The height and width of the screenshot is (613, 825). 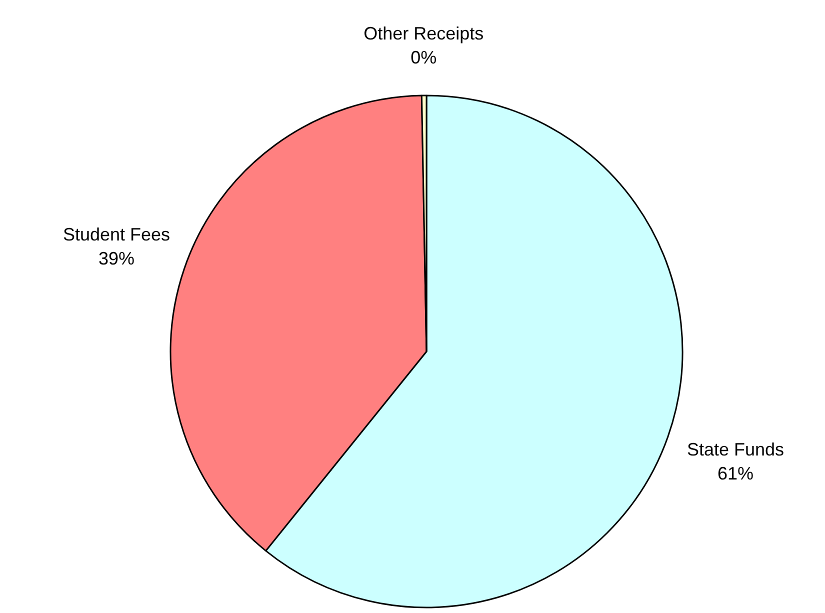 What do you see at coordinates (735, 450) in the screenshot?
I see `slice-label: State Funds` at bounding box center [735, 450].